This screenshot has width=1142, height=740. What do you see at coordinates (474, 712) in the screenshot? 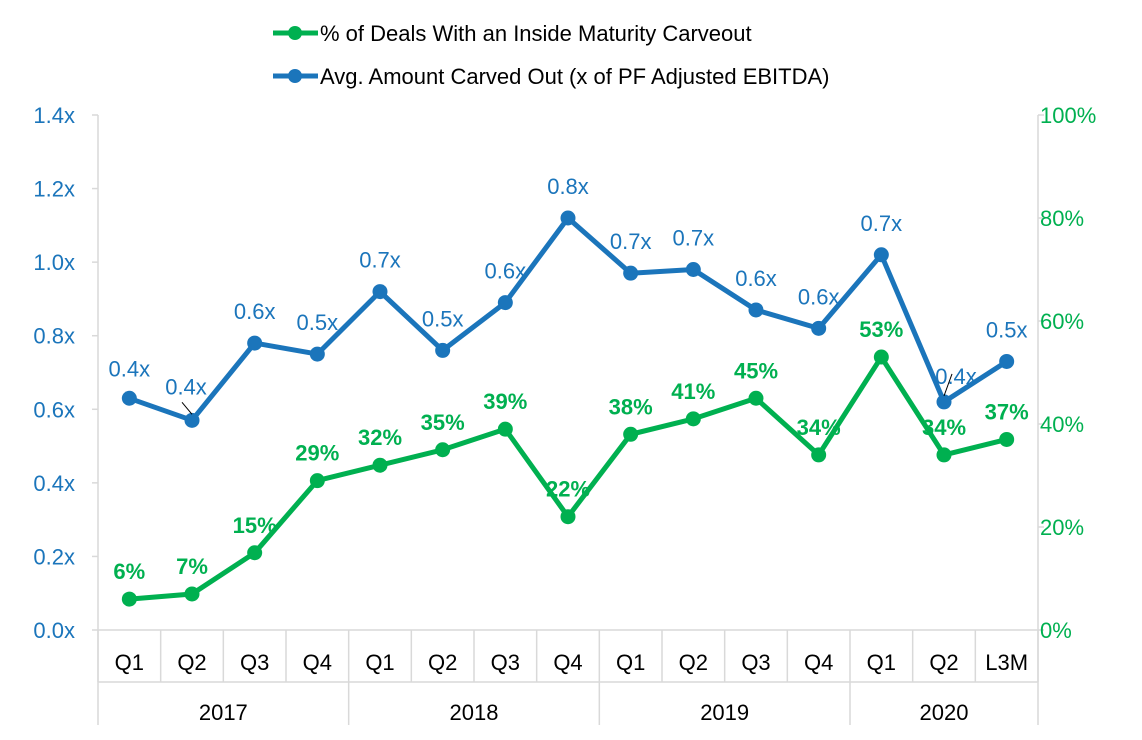
I see `year-label: 2018` at bounding box center [474, 712].